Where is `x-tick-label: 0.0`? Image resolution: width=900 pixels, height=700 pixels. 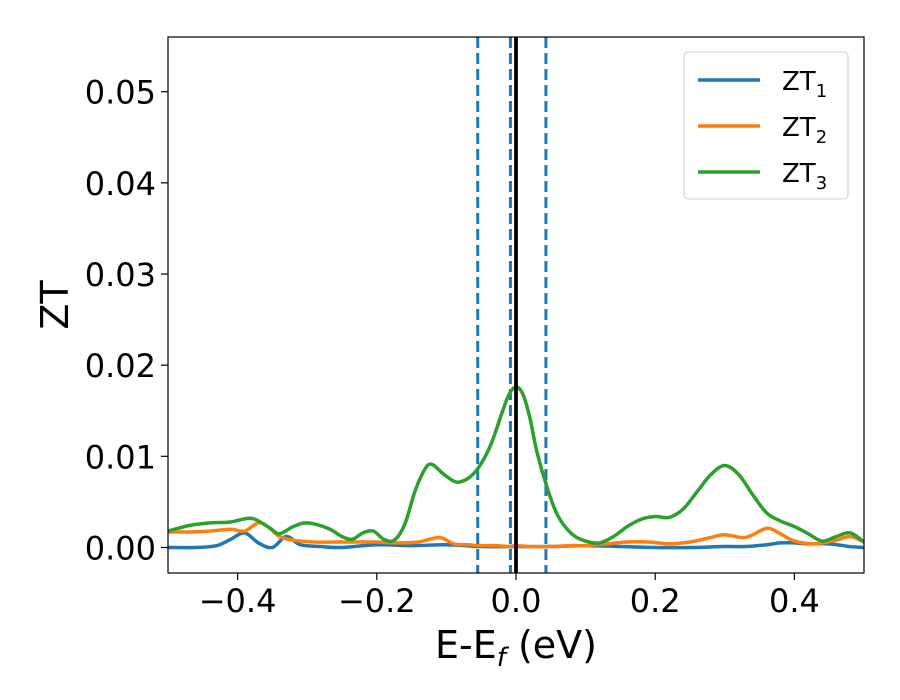 x-tick-label: 0.0 is located at coordinates (516, 601).